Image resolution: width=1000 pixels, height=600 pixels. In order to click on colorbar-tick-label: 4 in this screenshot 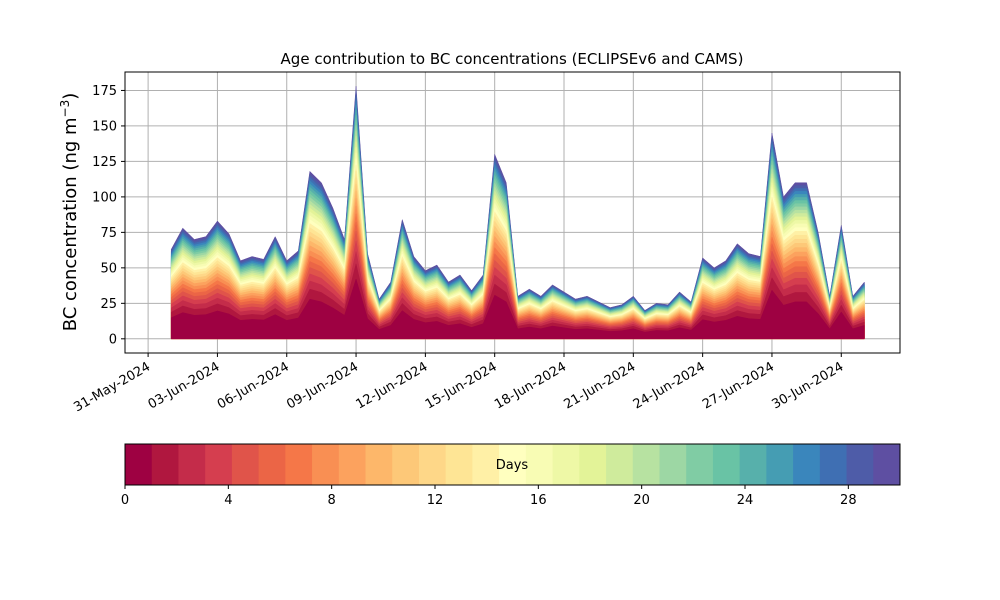, I will do `click(228, 500)`.